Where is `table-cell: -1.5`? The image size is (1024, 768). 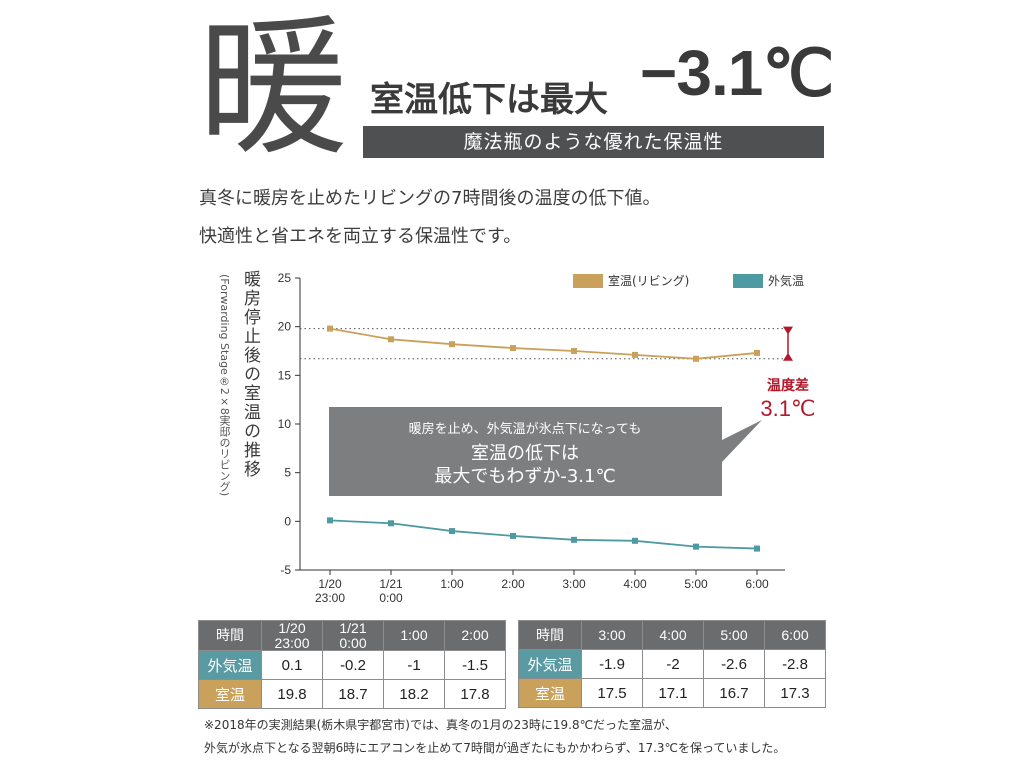
table-cell: -1.5 is located at coordinates (475, 665).